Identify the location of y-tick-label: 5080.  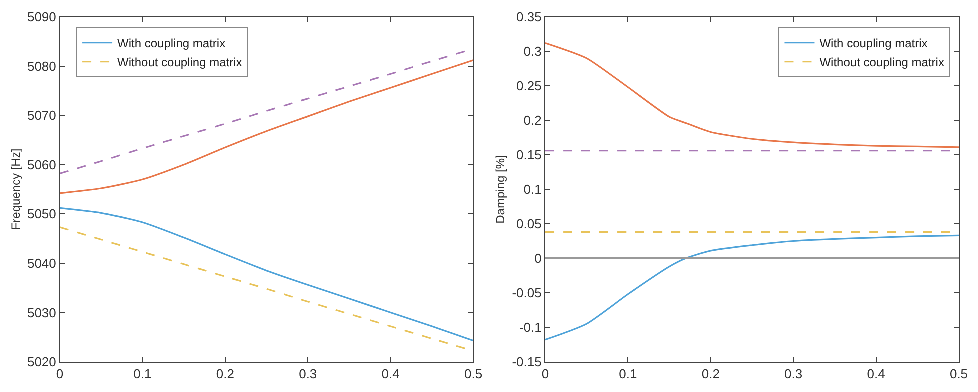
(41, 66).